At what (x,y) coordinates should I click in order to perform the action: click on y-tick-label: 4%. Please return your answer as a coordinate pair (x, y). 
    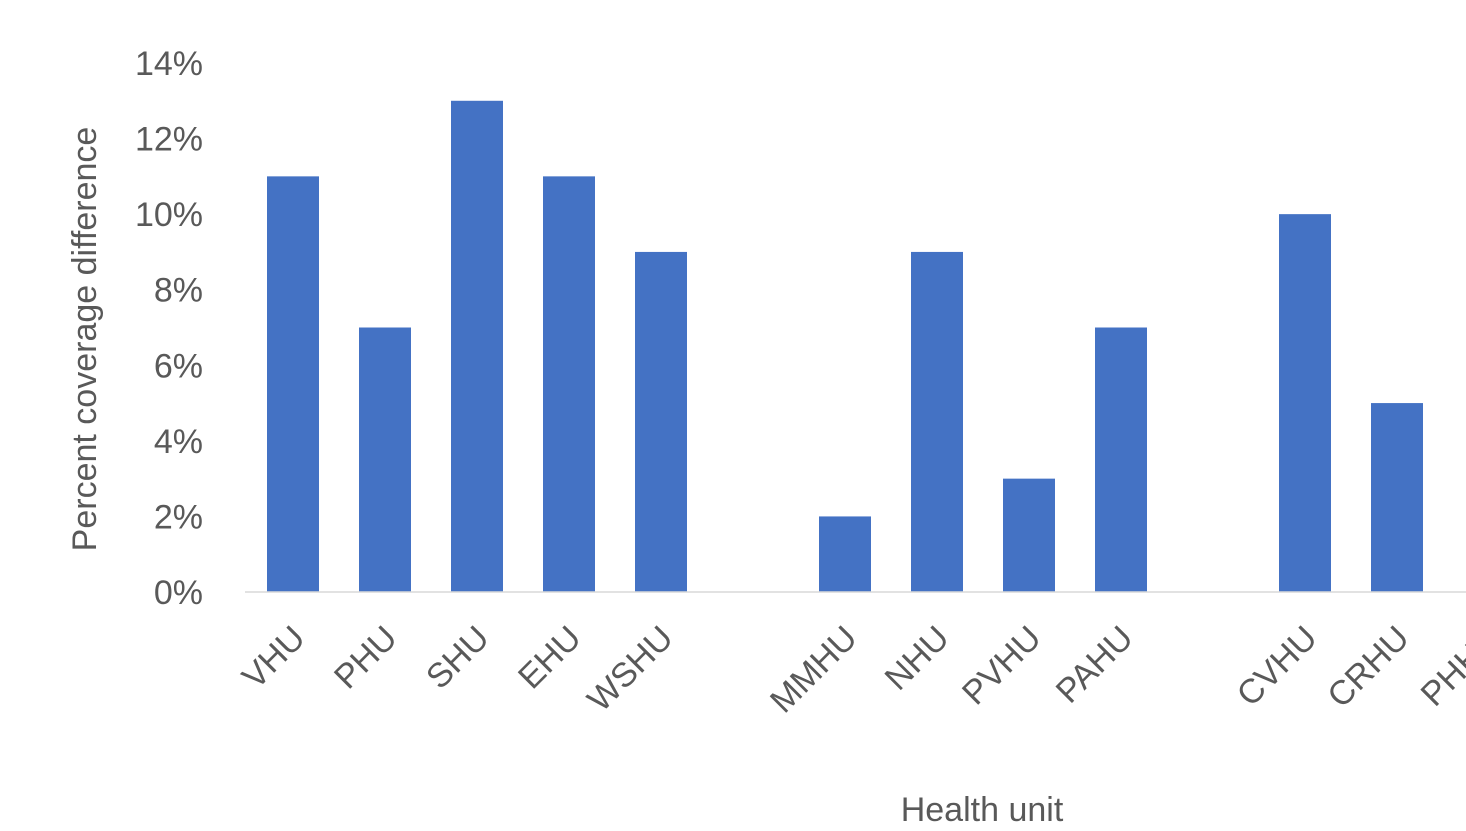
    Looking at the image, I should click on (178, 442).